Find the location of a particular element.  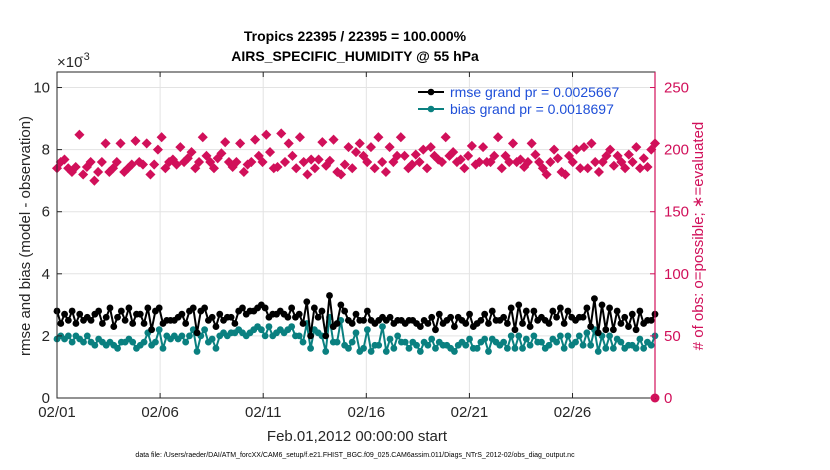

x-tick-label: 02/21 is located at coordinates (470, 412).